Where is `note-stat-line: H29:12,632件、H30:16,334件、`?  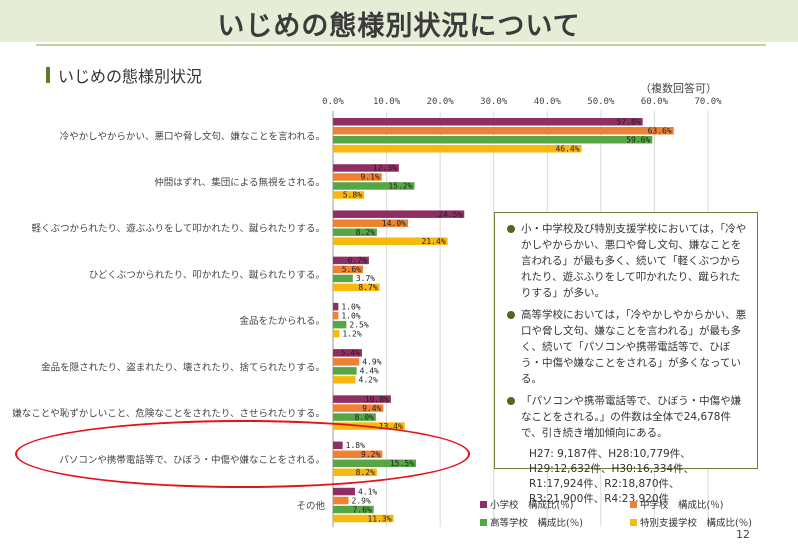
note-stat-line: H29:12,632件、H30:16,334件、 is located at coordinates (612, 469).